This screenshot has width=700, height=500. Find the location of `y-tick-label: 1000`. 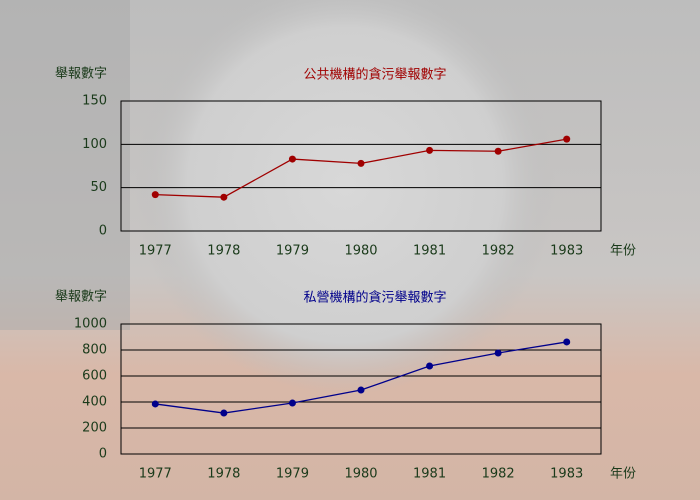

y-tick-label: 1000 is located at coordinates (90, 324).